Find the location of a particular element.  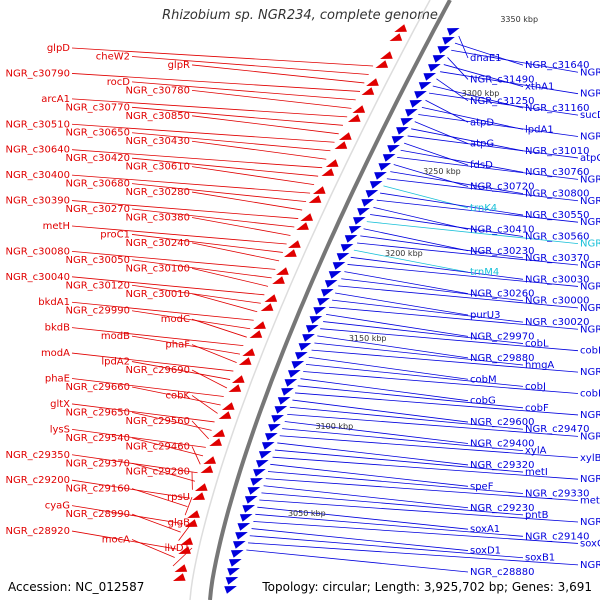

right-gene-label: NGR_c29330 is located at coordinates (557, 493).